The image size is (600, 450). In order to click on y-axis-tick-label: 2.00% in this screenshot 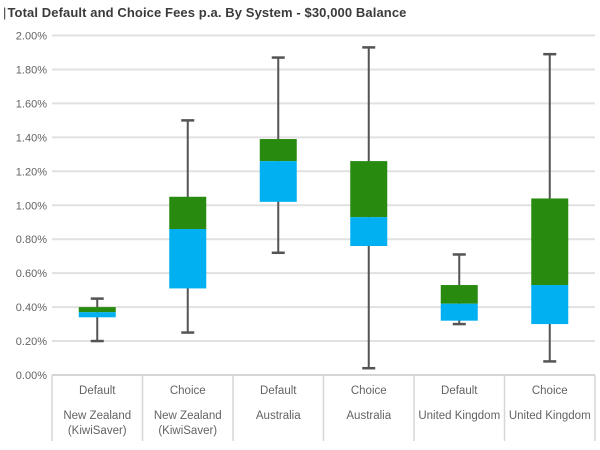, I will do `click(31, 37)`.